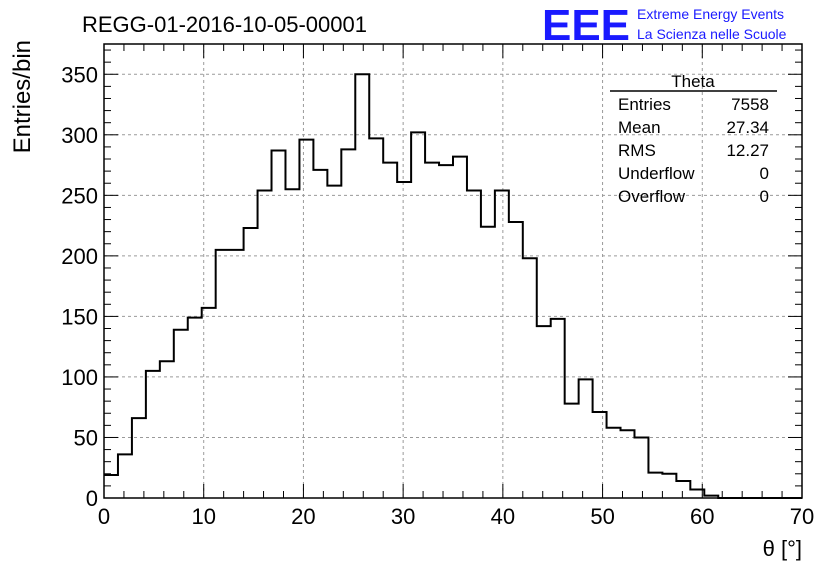 This screenshot has height=572, width=836. Describe the element at coordinates (224, 24) in the screenshot. I see `chart-title: REGG-01-2016-10-05-00001` at that location.